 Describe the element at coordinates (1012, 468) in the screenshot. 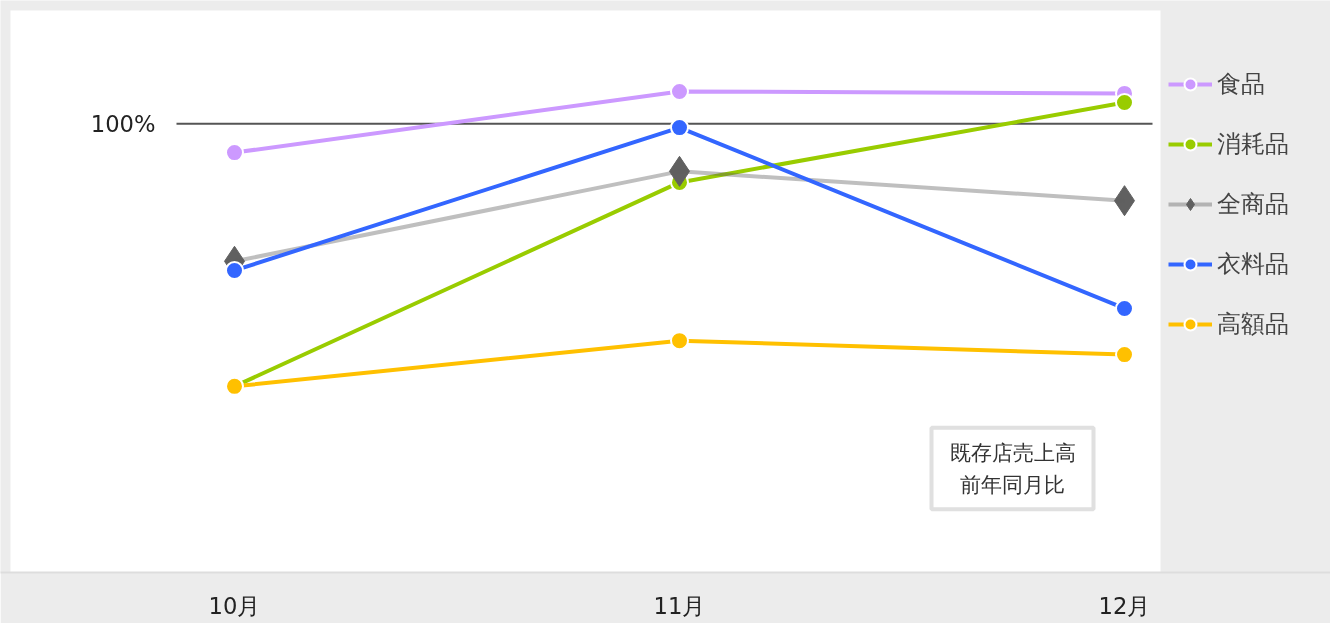

I see `annotation: 既存店売上高前年同月比` at that location.